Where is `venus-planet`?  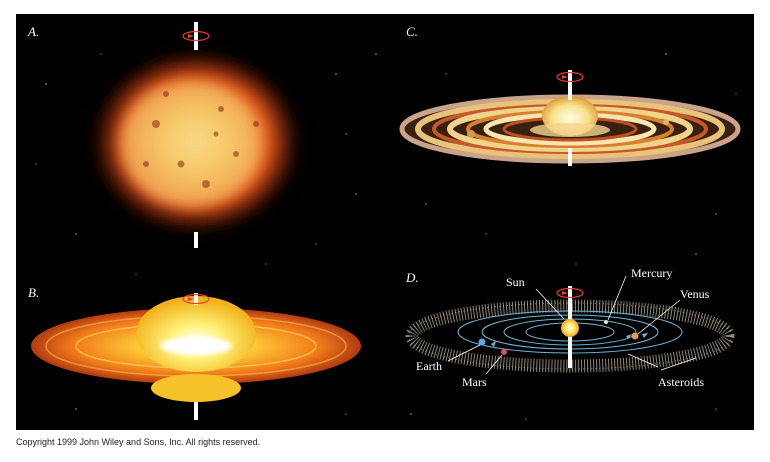
venus-planet is located at coordinates (635, 336).